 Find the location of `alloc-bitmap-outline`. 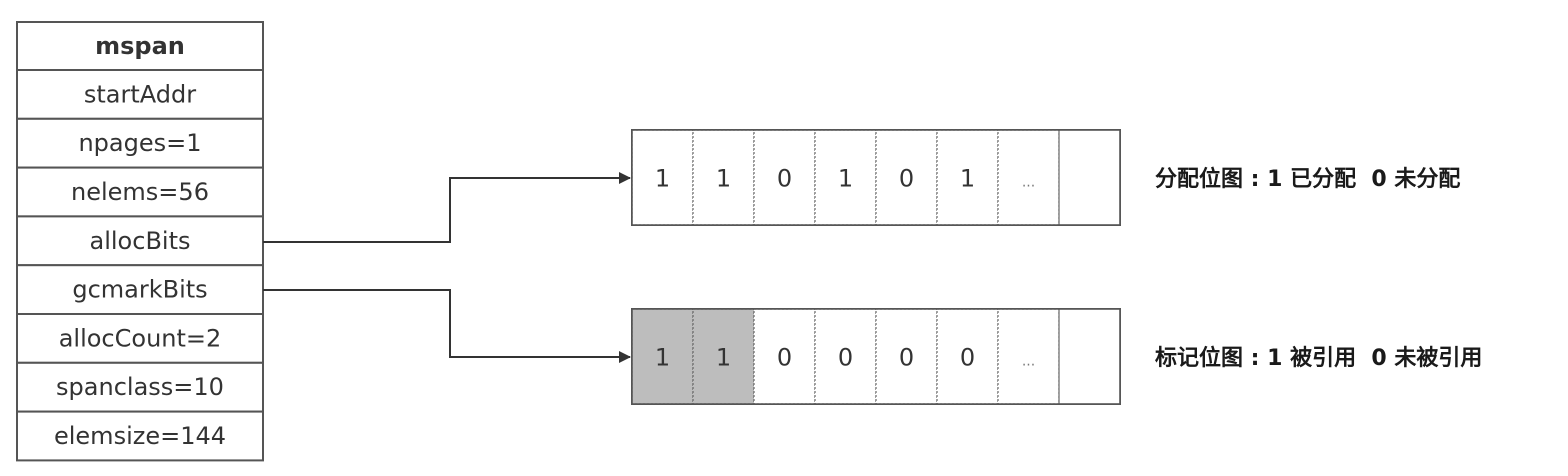

alloc-bitmap-outline is located at coordinates (876, 177).